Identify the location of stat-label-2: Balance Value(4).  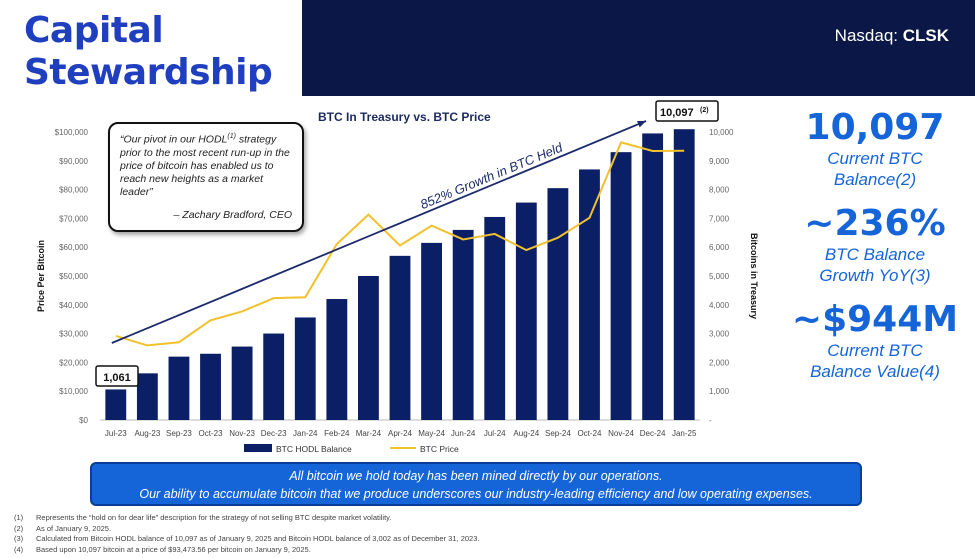
(875, 371).